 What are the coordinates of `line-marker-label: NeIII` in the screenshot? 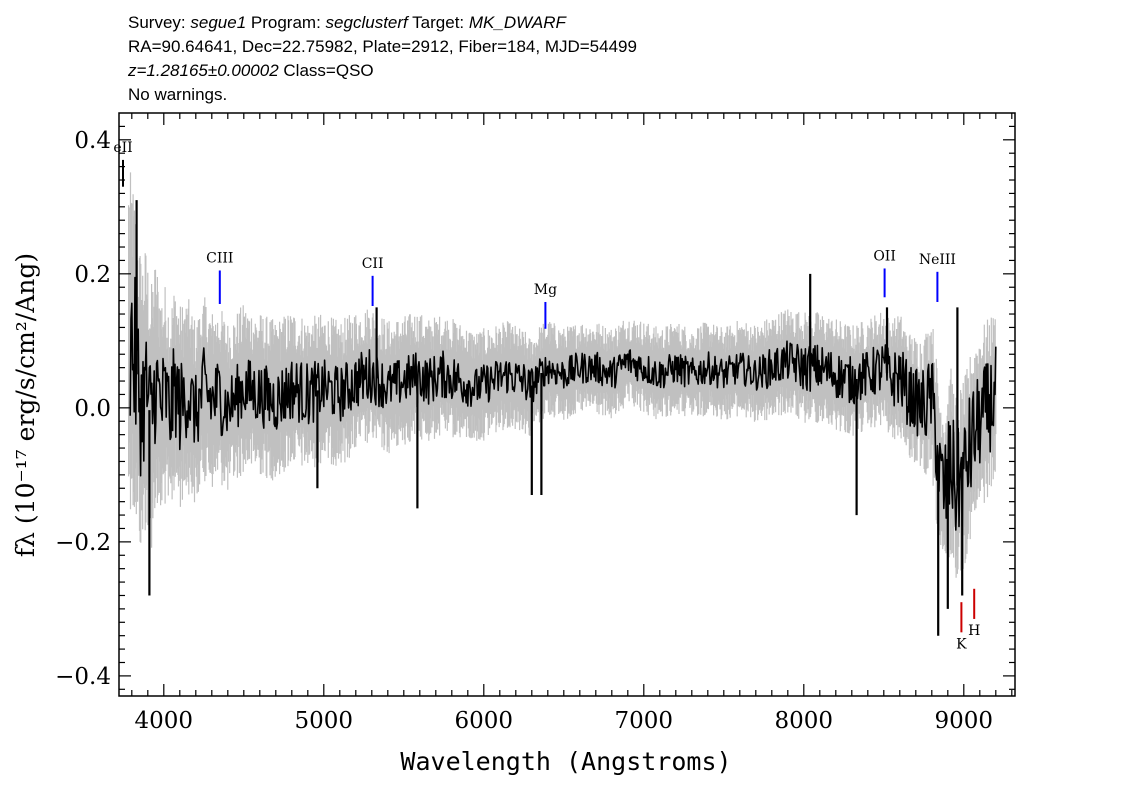 It's located at (937, 260).